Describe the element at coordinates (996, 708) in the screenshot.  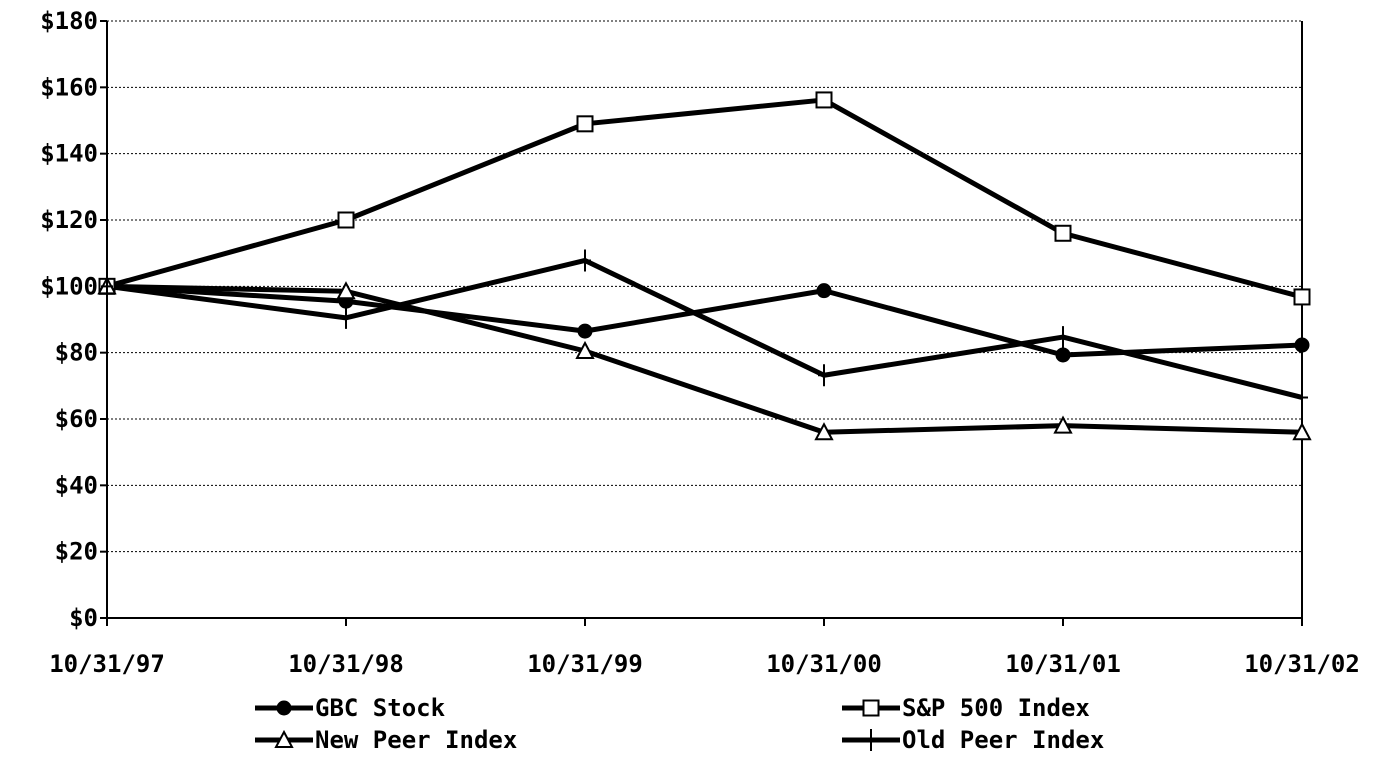
I see `legend-label: S&P 500 Index` at that location.